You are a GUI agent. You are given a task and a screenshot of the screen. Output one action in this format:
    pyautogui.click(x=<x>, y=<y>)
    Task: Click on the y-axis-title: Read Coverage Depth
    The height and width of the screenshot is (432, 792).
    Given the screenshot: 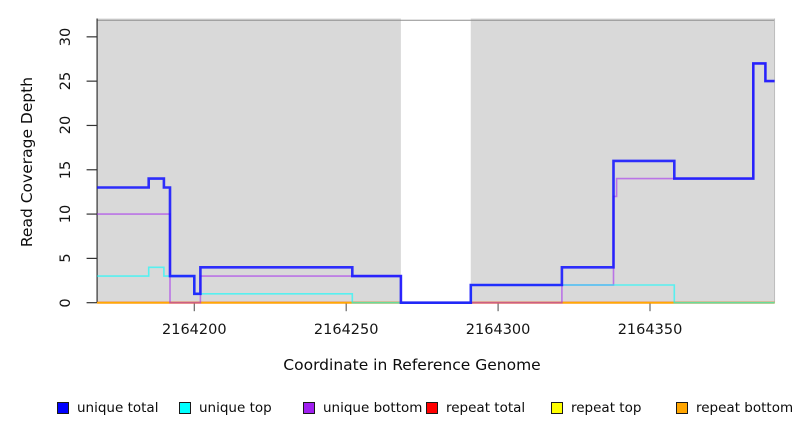 What is the action you would take?
    pyautogui.click(x=27, y=162)
    